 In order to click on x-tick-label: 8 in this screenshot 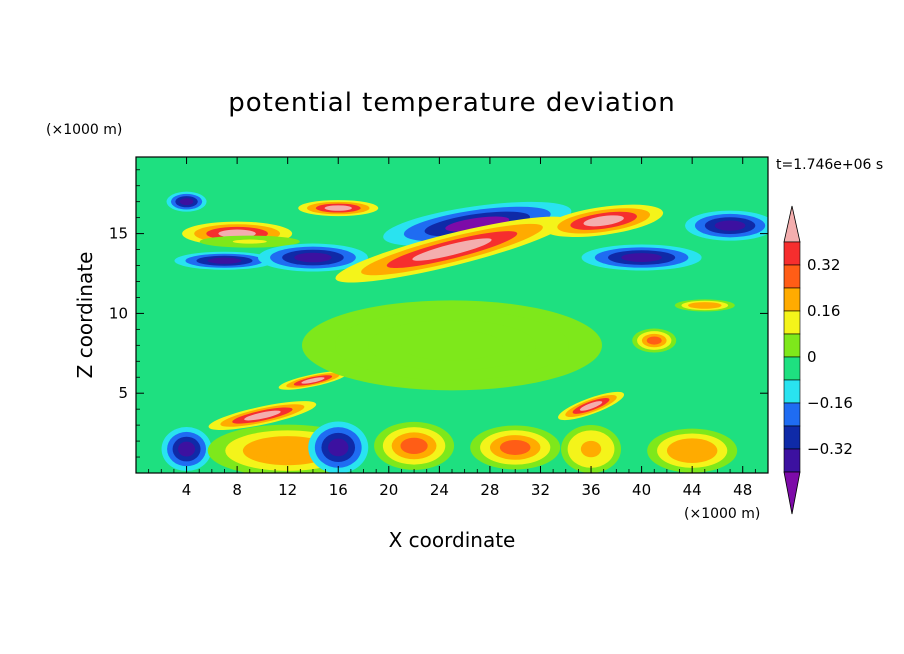, I will do `click(237, 490)`.